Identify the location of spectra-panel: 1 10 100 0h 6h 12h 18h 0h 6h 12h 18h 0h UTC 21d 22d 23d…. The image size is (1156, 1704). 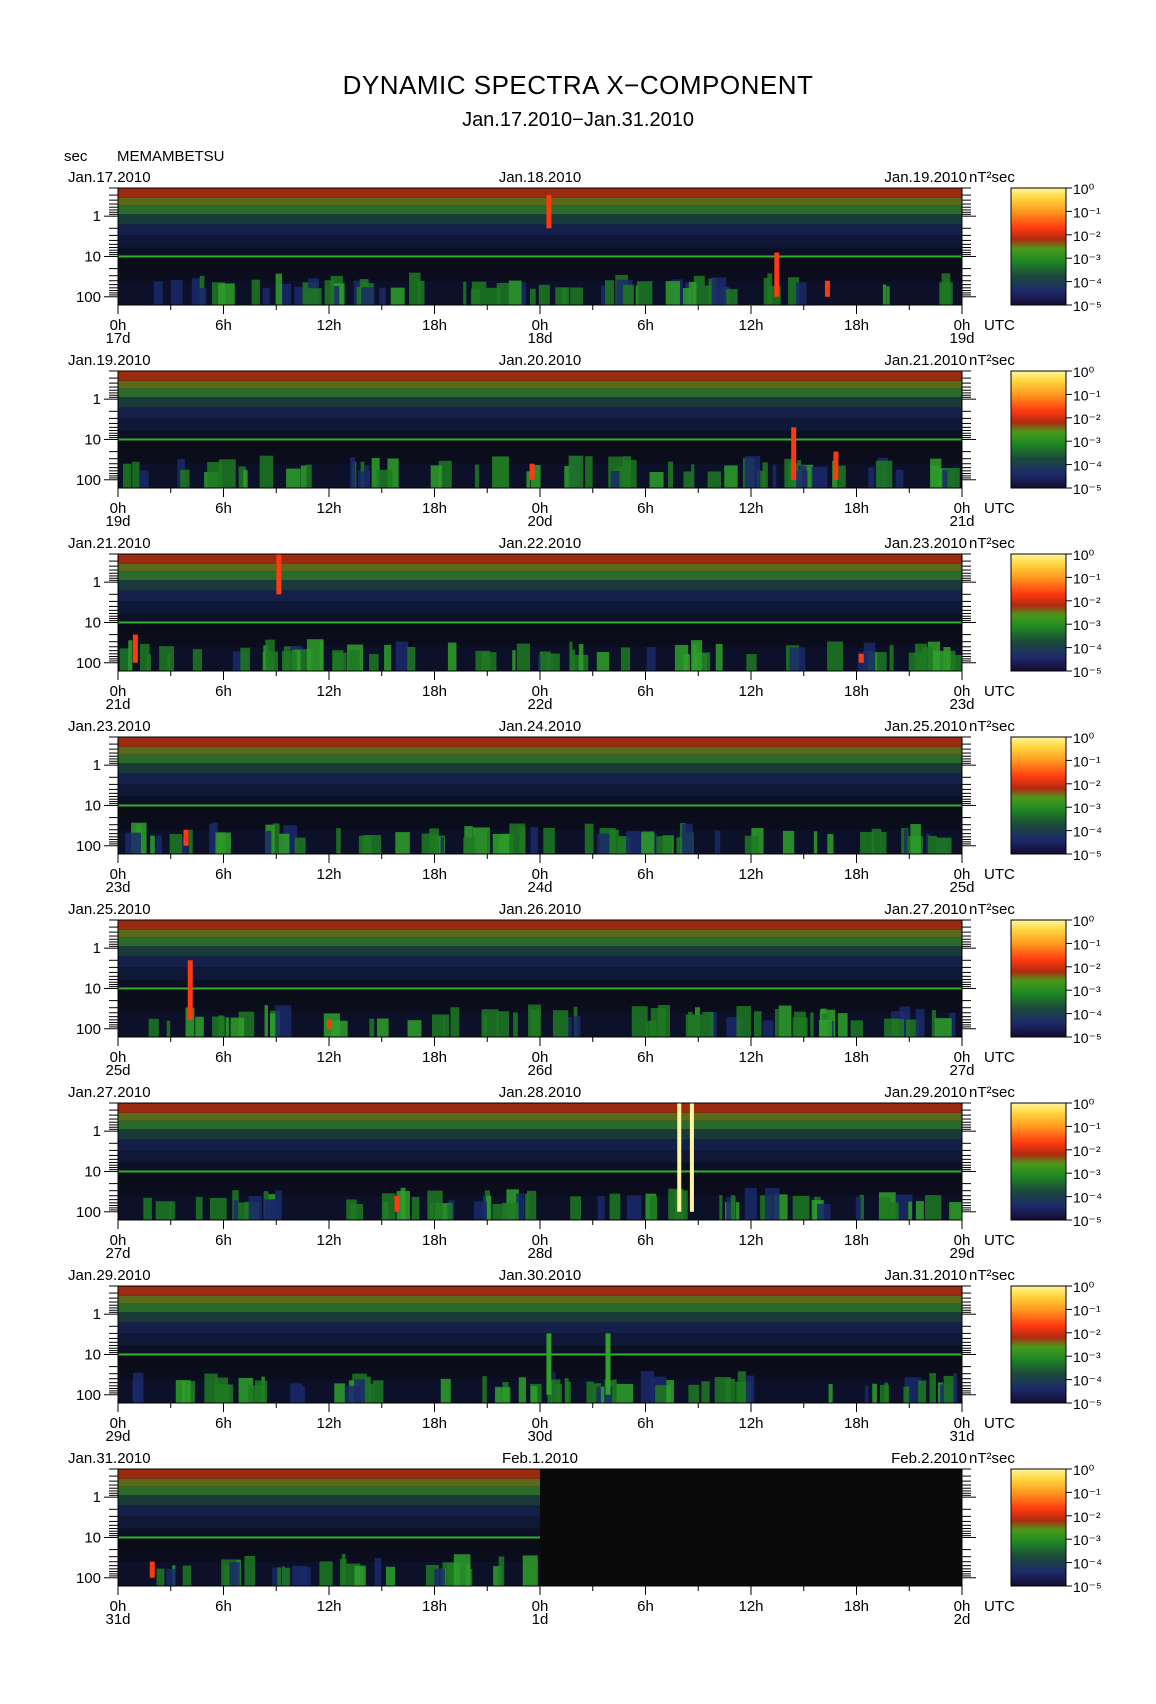
(585, 624).